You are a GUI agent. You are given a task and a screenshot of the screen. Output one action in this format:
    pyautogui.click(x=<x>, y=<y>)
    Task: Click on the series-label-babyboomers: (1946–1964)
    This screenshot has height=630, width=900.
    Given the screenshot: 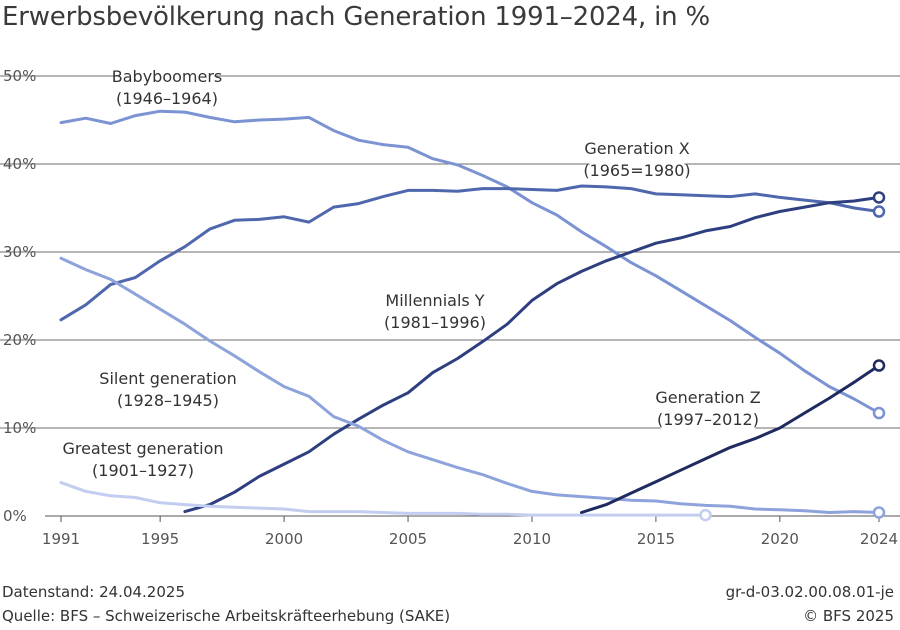 What is the action you would take?
    pyautogui.click(x=167, y=98)
    